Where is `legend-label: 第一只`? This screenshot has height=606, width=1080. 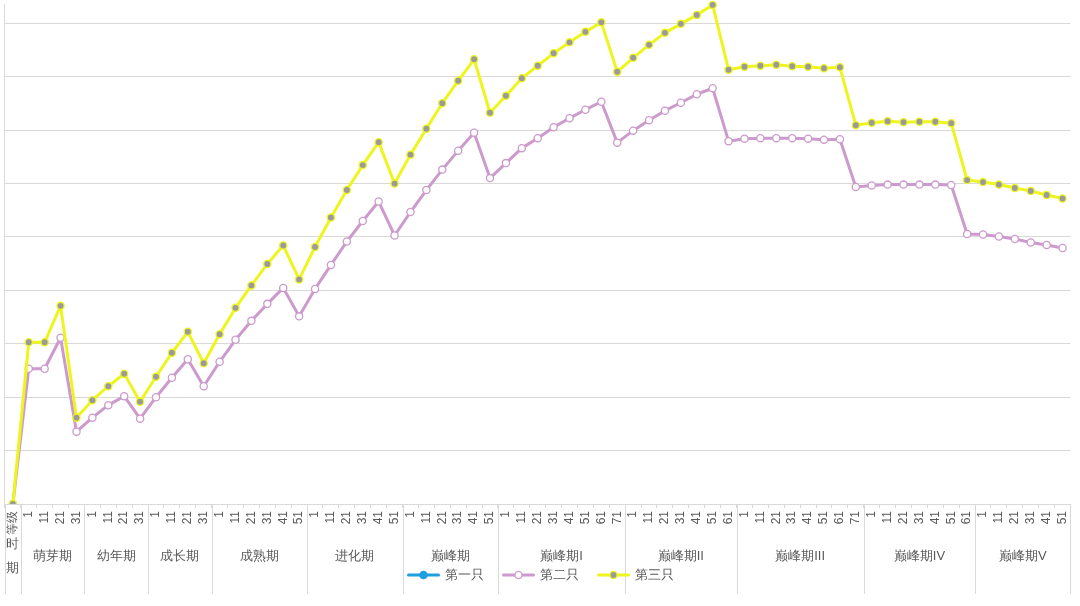
legend-label: 第一只 is located at coordinates (464, 574).